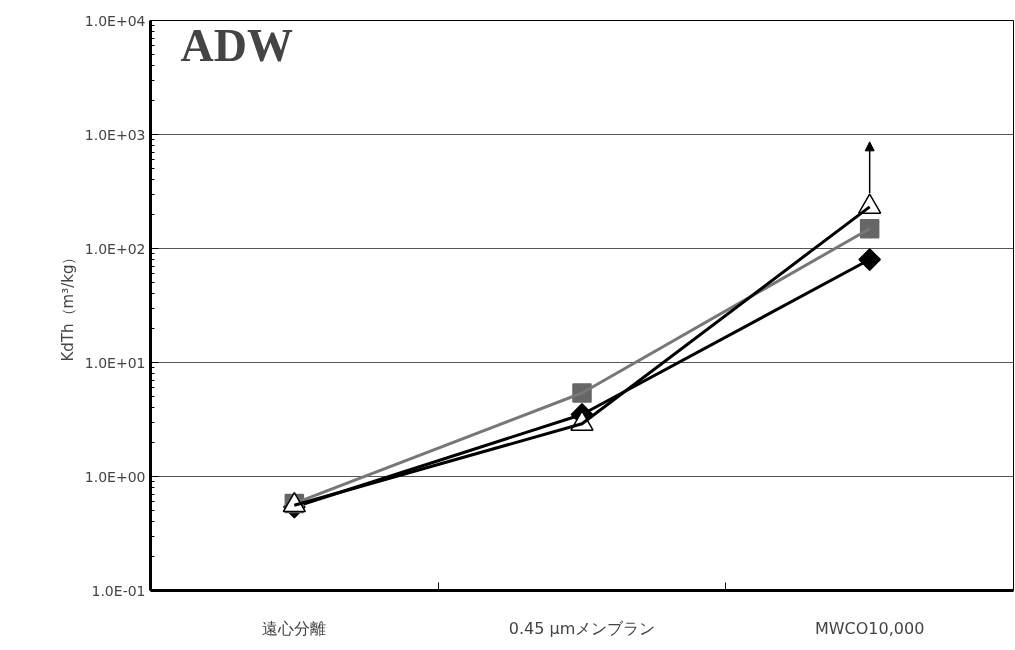 The width and height of the screenshot is (1015, 650). What do you see at coordinates (67, 305) in the screenshot?
I see `y-axis-title: KdTh（m³/kg）` at bounding box center [67, 305].